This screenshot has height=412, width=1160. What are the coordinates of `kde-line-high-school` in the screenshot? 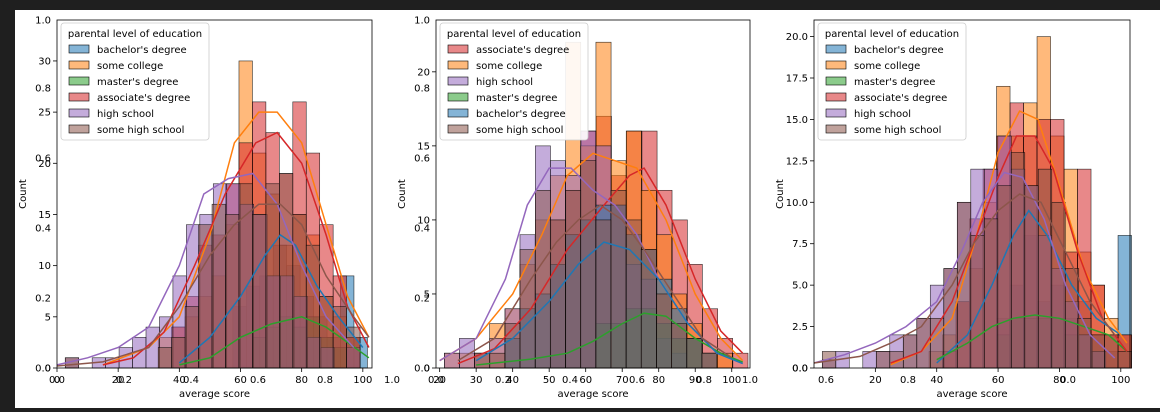 It's located at (205, 269).